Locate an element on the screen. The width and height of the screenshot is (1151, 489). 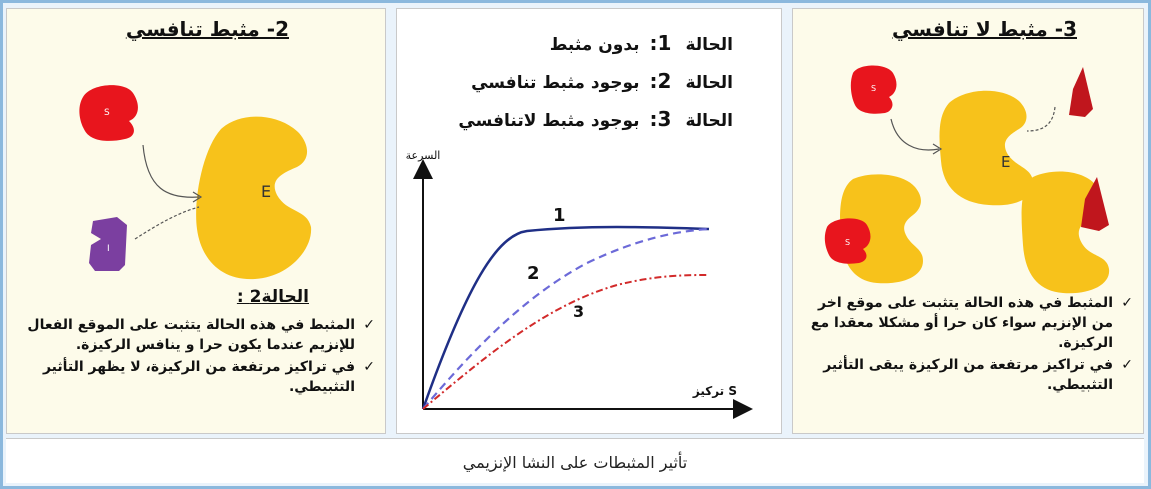
caption-bar: تأثير المثبطات على النشا الإنزيمي is located at coordinates (575, 460).